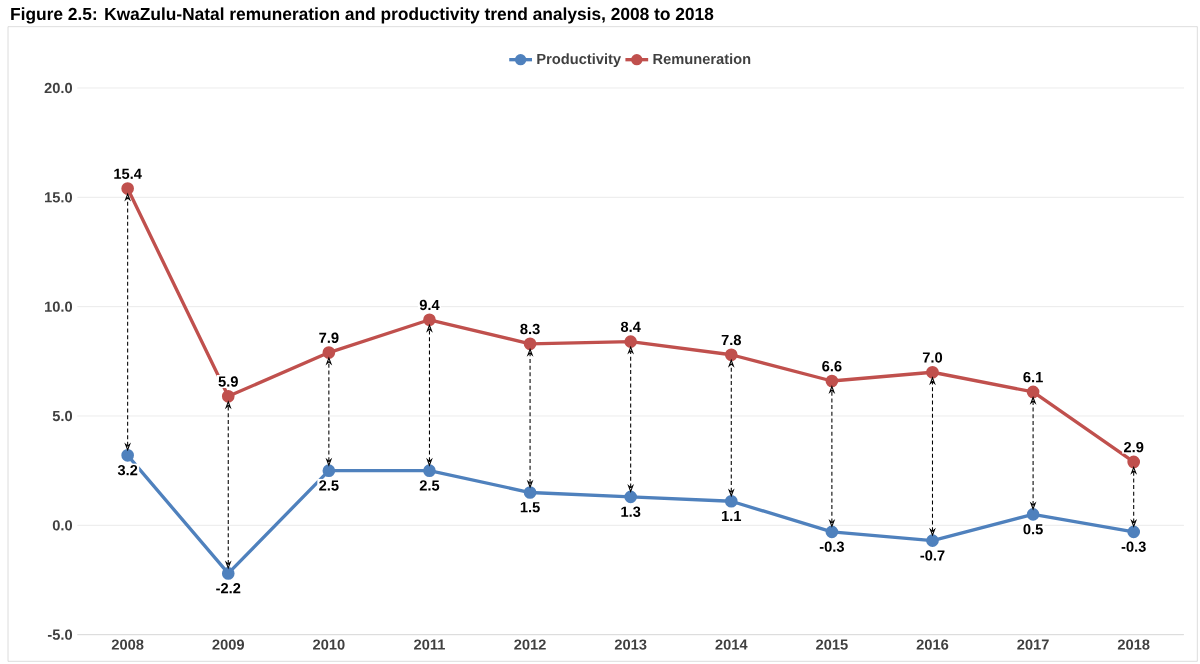 The image size is (1200, 664). Describe the element at coordinates (530, 329) in the screenshot. I see `data-label: 8.3` at that location.